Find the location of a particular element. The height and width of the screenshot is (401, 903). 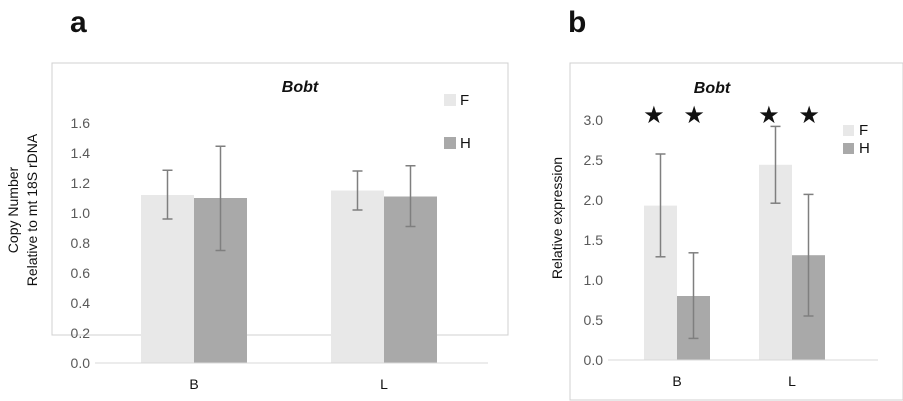

chart-a-y-tick-label: 1.4 is located at coordinates (81, 153).